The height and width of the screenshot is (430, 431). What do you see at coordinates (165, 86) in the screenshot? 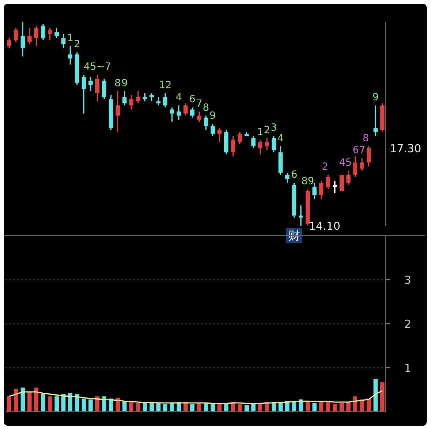
I see `text: 12` at bounding box center [165, 86].